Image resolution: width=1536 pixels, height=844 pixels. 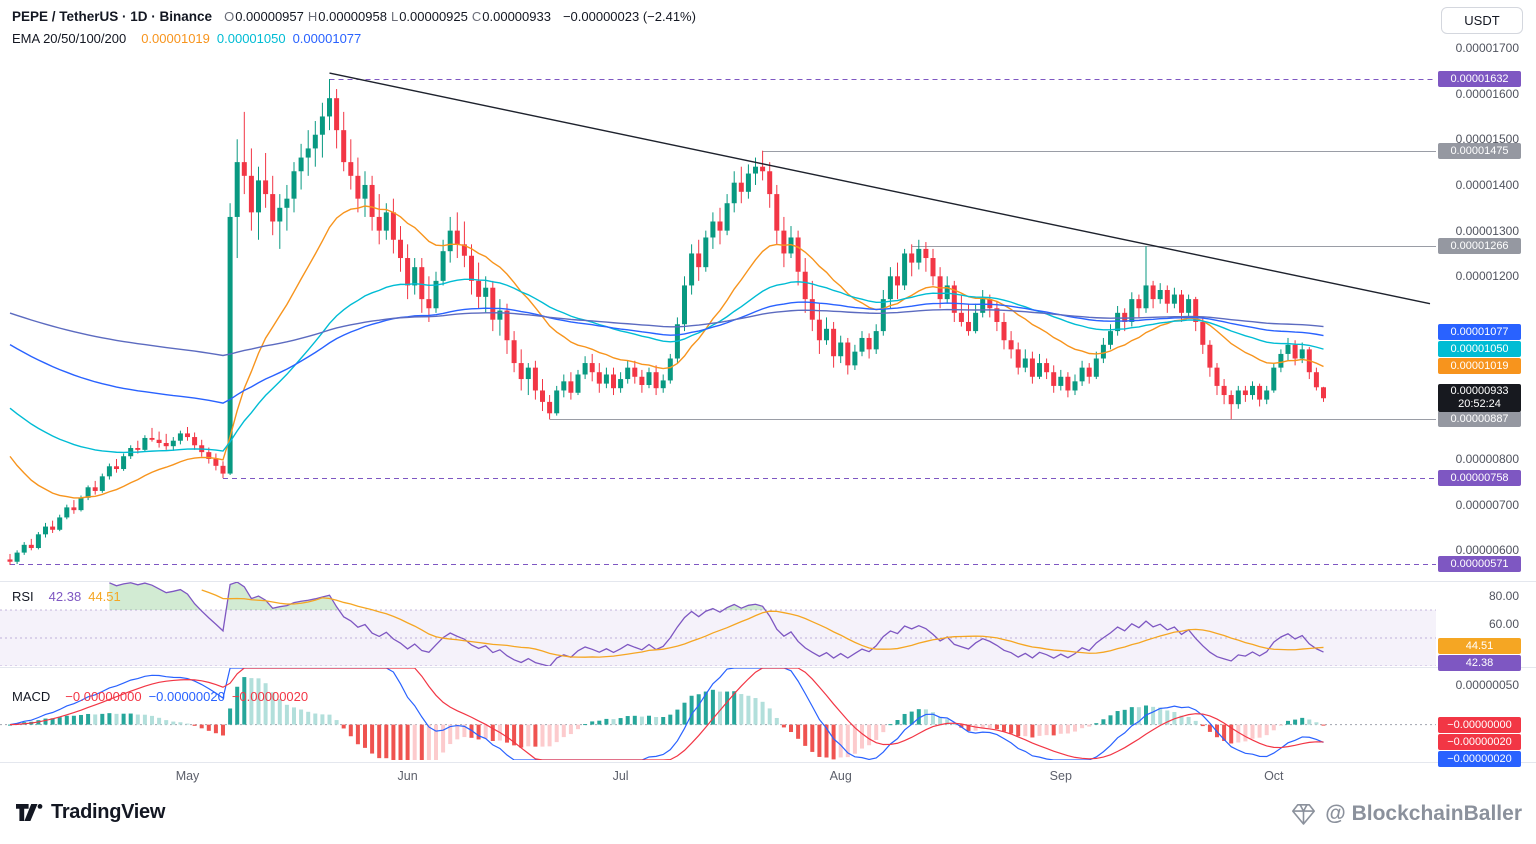 I want to click on rsi-scale: 80.00 60.00 44.51 42.38, so click(x=1486, y=626).